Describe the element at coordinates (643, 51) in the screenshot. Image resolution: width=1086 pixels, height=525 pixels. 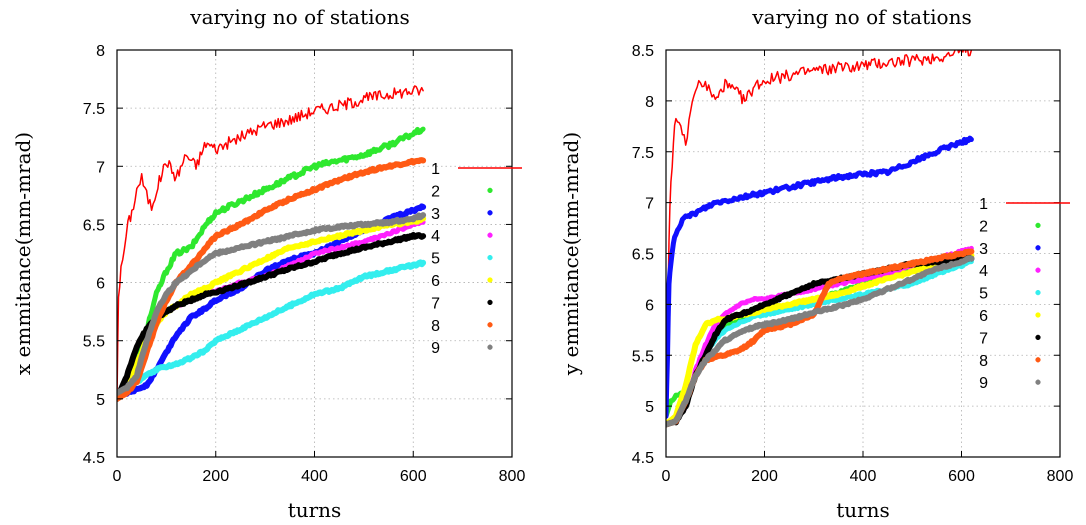
I see `y-tick-label: 8.5` at that location.